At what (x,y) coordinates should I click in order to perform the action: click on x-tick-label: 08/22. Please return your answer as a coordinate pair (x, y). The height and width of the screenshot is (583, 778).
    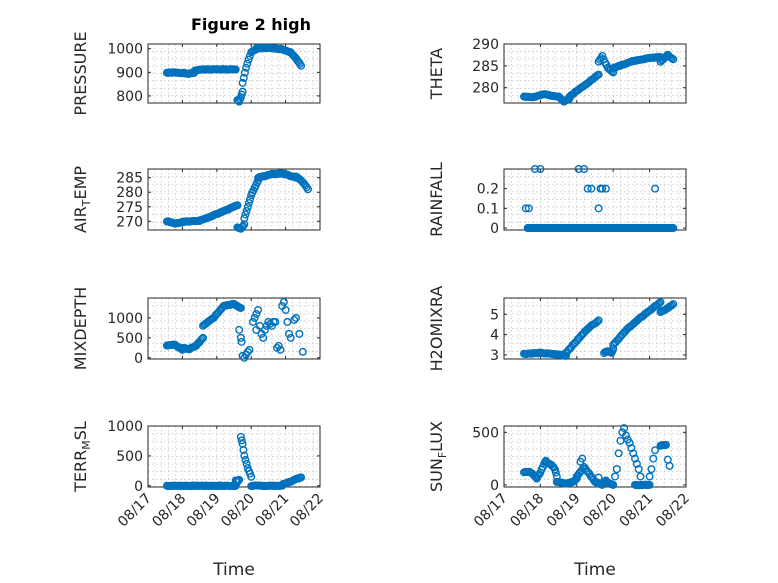
    Looking at the image, I should click on (673, 511).